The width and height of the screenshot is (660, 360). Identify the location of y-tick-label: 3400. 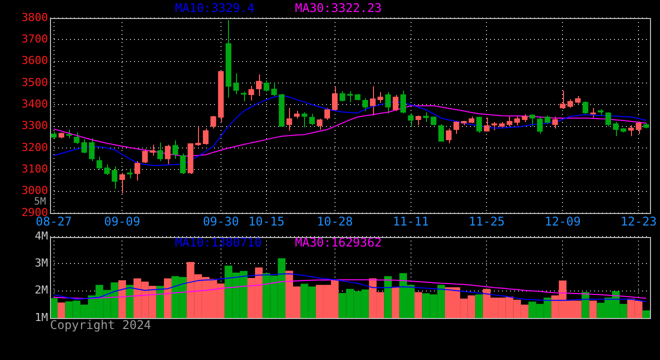
(35, 104).